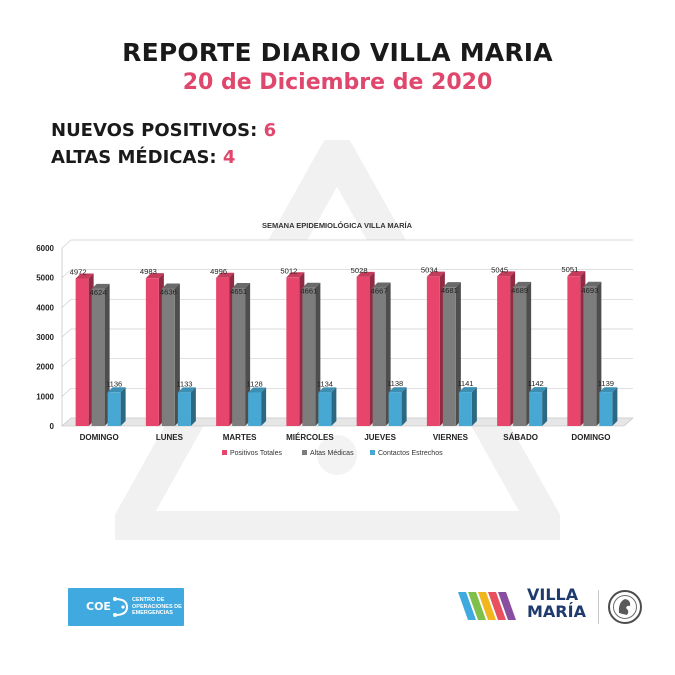 The width and height of the screenshot is (675, 675). What do you see at coordinates (114, 383) in the screenshot?
I see `data-label: 1136` at bounding box center [114, 383].